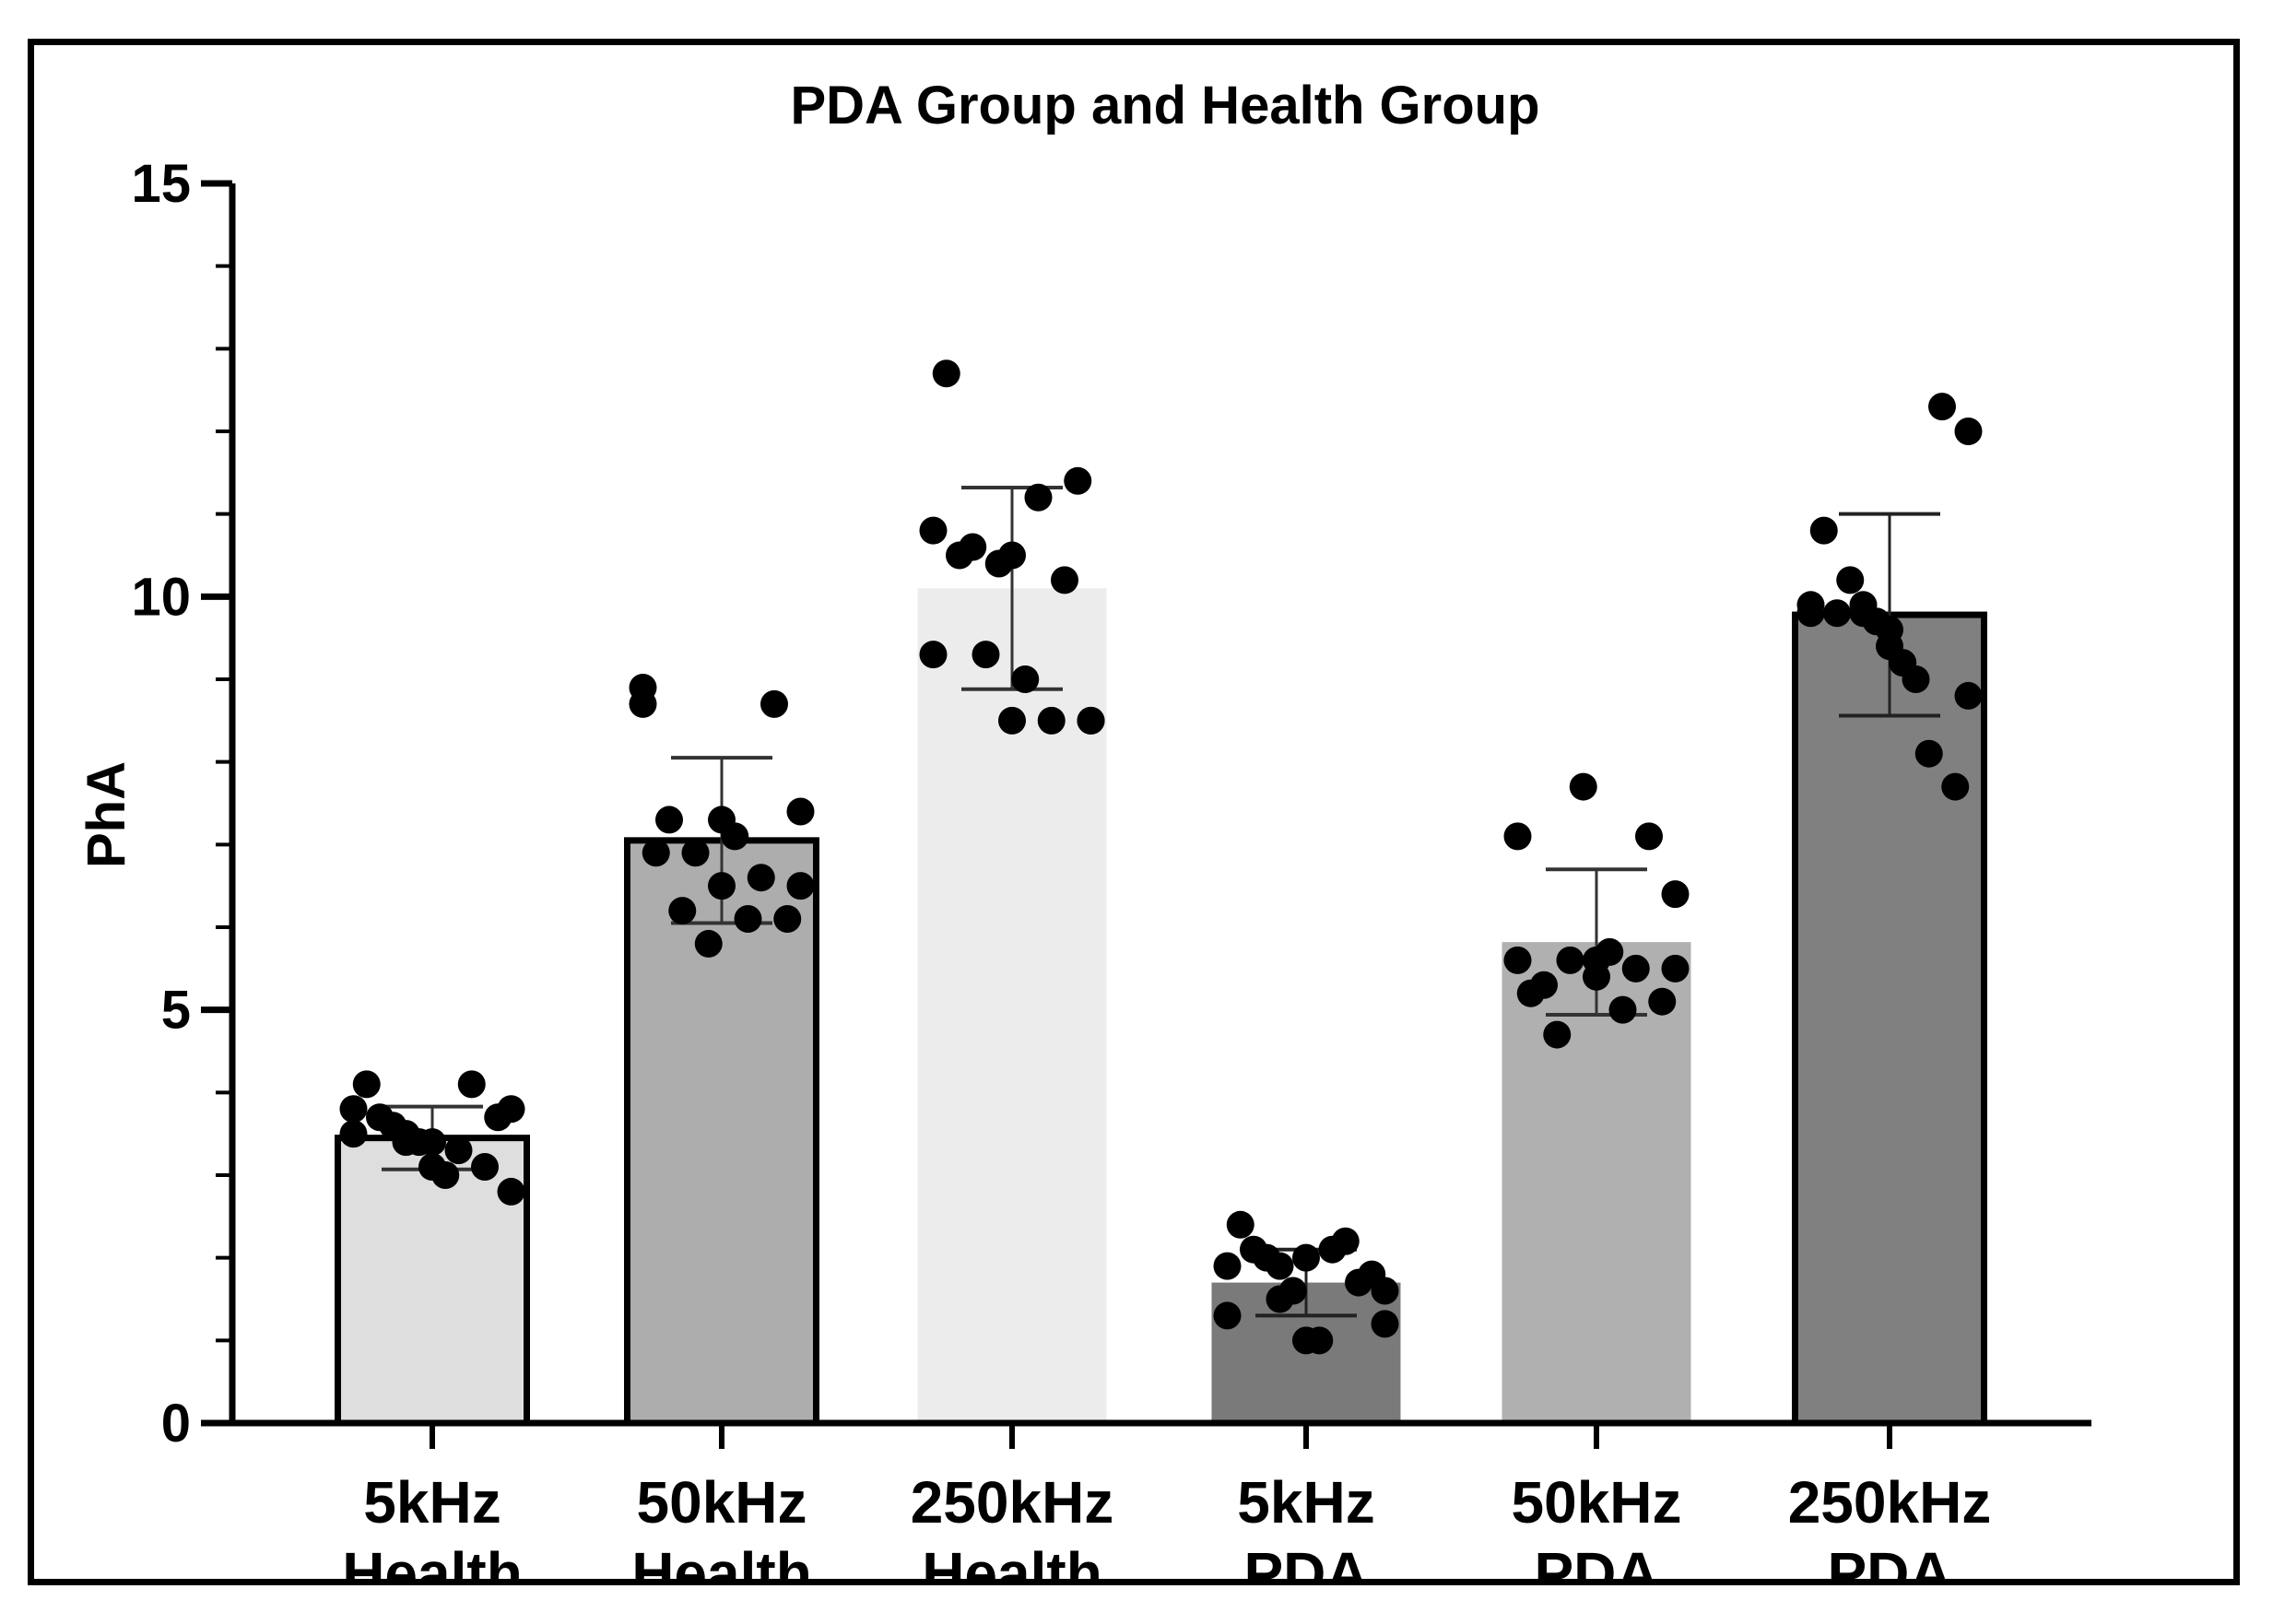 This screenshot has width=2273, height=1624. I want to click on category-label-6-line-1: 250kHz, so click(1890, 1502).